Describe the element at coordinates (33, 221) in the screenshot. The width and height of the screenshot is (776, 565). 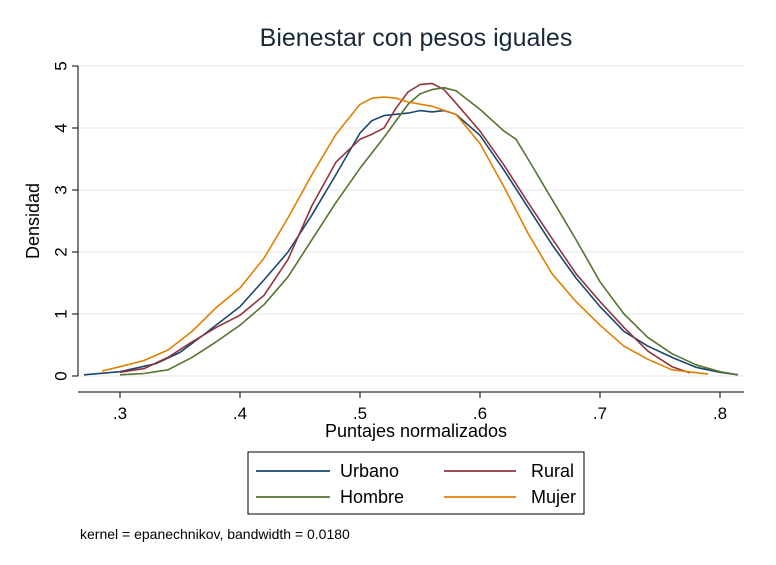
I see `y-axis-title: Densidad` at that location.